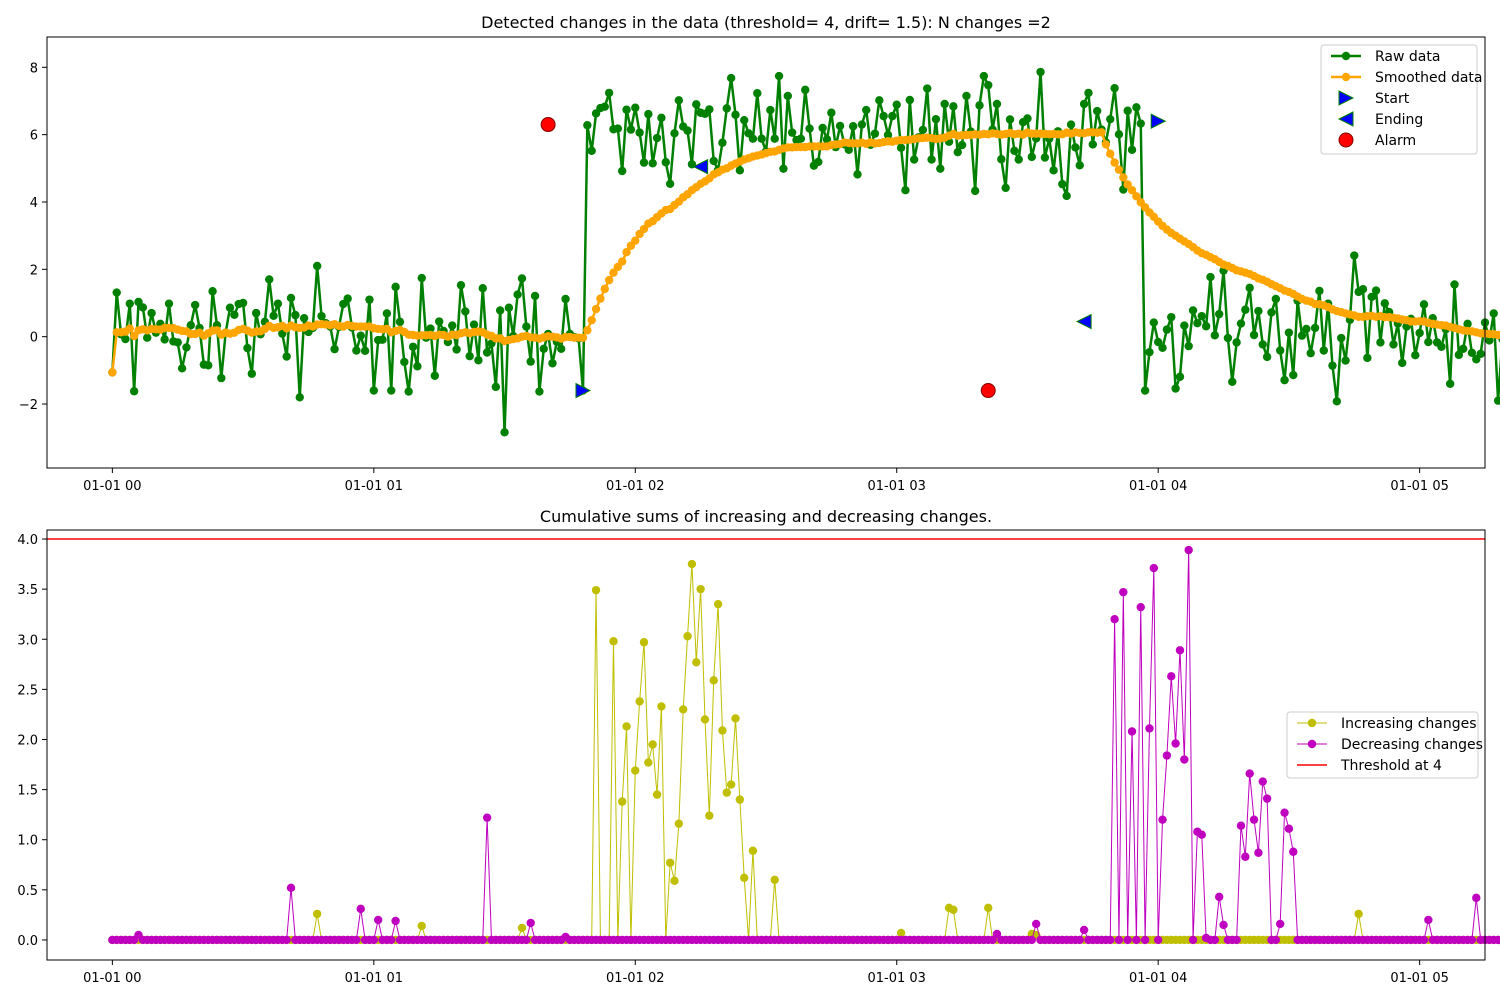  What do you see at coordinates (28, 405) in the screenshot?
I see `y-tick-label: −2` at bounding box center [28, 405].